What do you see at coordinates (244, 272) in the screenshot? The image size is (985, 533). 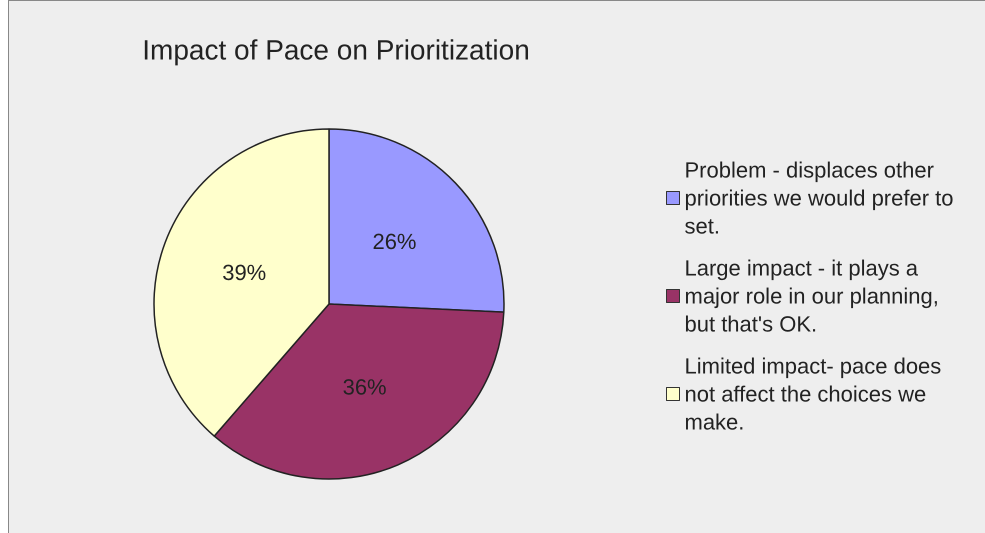 I see `data-label: 39%` at bounding box center [244, 272].